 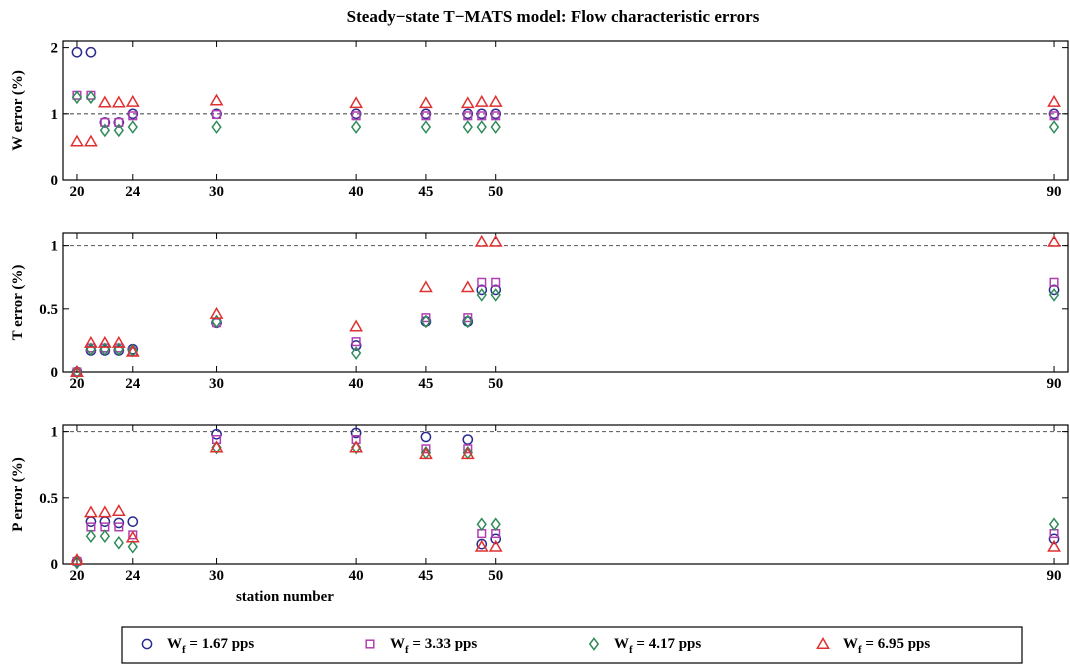 I want to click on legend-entry-4: Wf = 6.95 pps, so click(x=873, y=646).